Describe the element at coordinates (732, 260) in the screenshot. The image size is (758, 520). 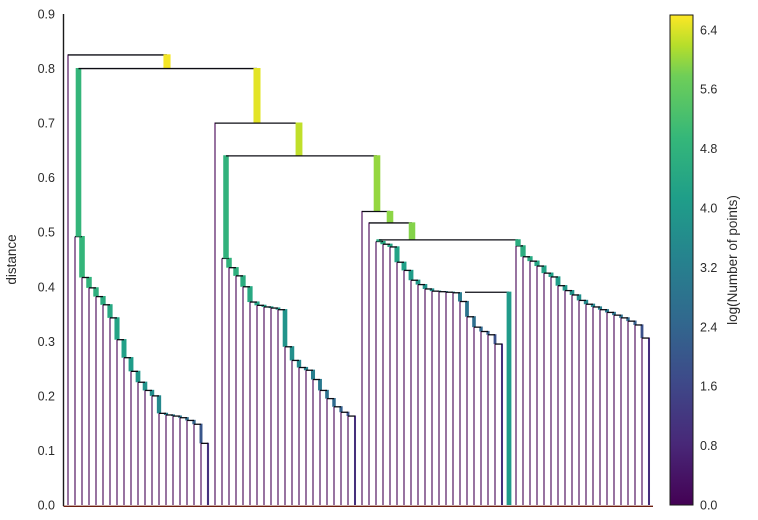
I see `colorbar-label: log(Number of points)` at that location.